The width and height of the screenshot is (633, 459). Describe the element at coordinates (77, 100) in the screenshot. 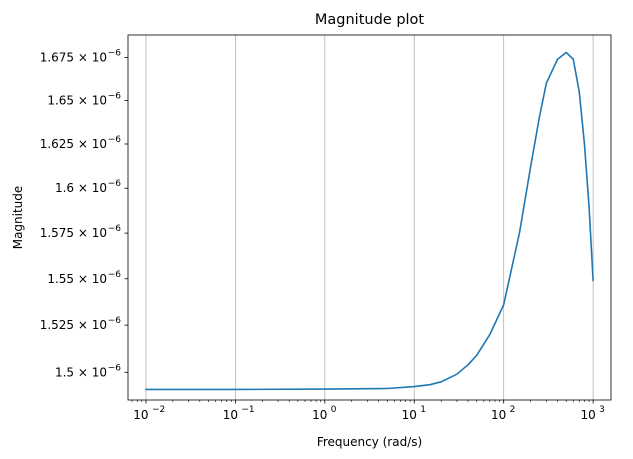

I see `y-tick-label: 1.65 × 10` at that location.